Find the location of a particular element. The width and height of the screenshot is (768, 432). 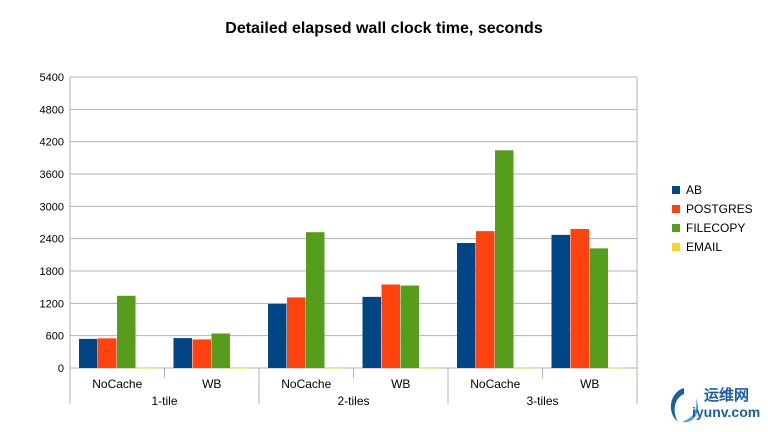

watermark-logo-icon is located at coordinates (684, 405).